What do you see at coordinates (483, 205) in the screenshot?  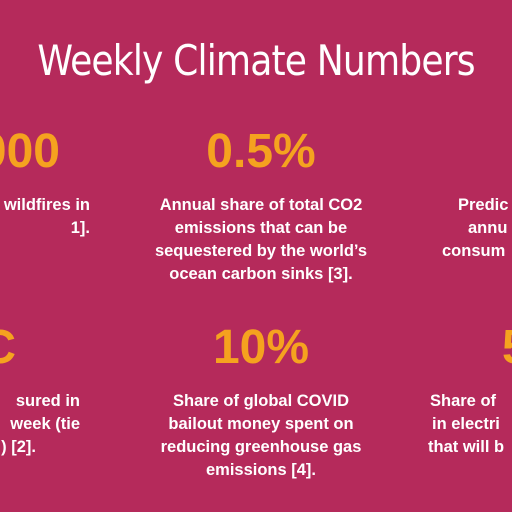 I see `stat-line: Predic` at bounding box center [483, 205].